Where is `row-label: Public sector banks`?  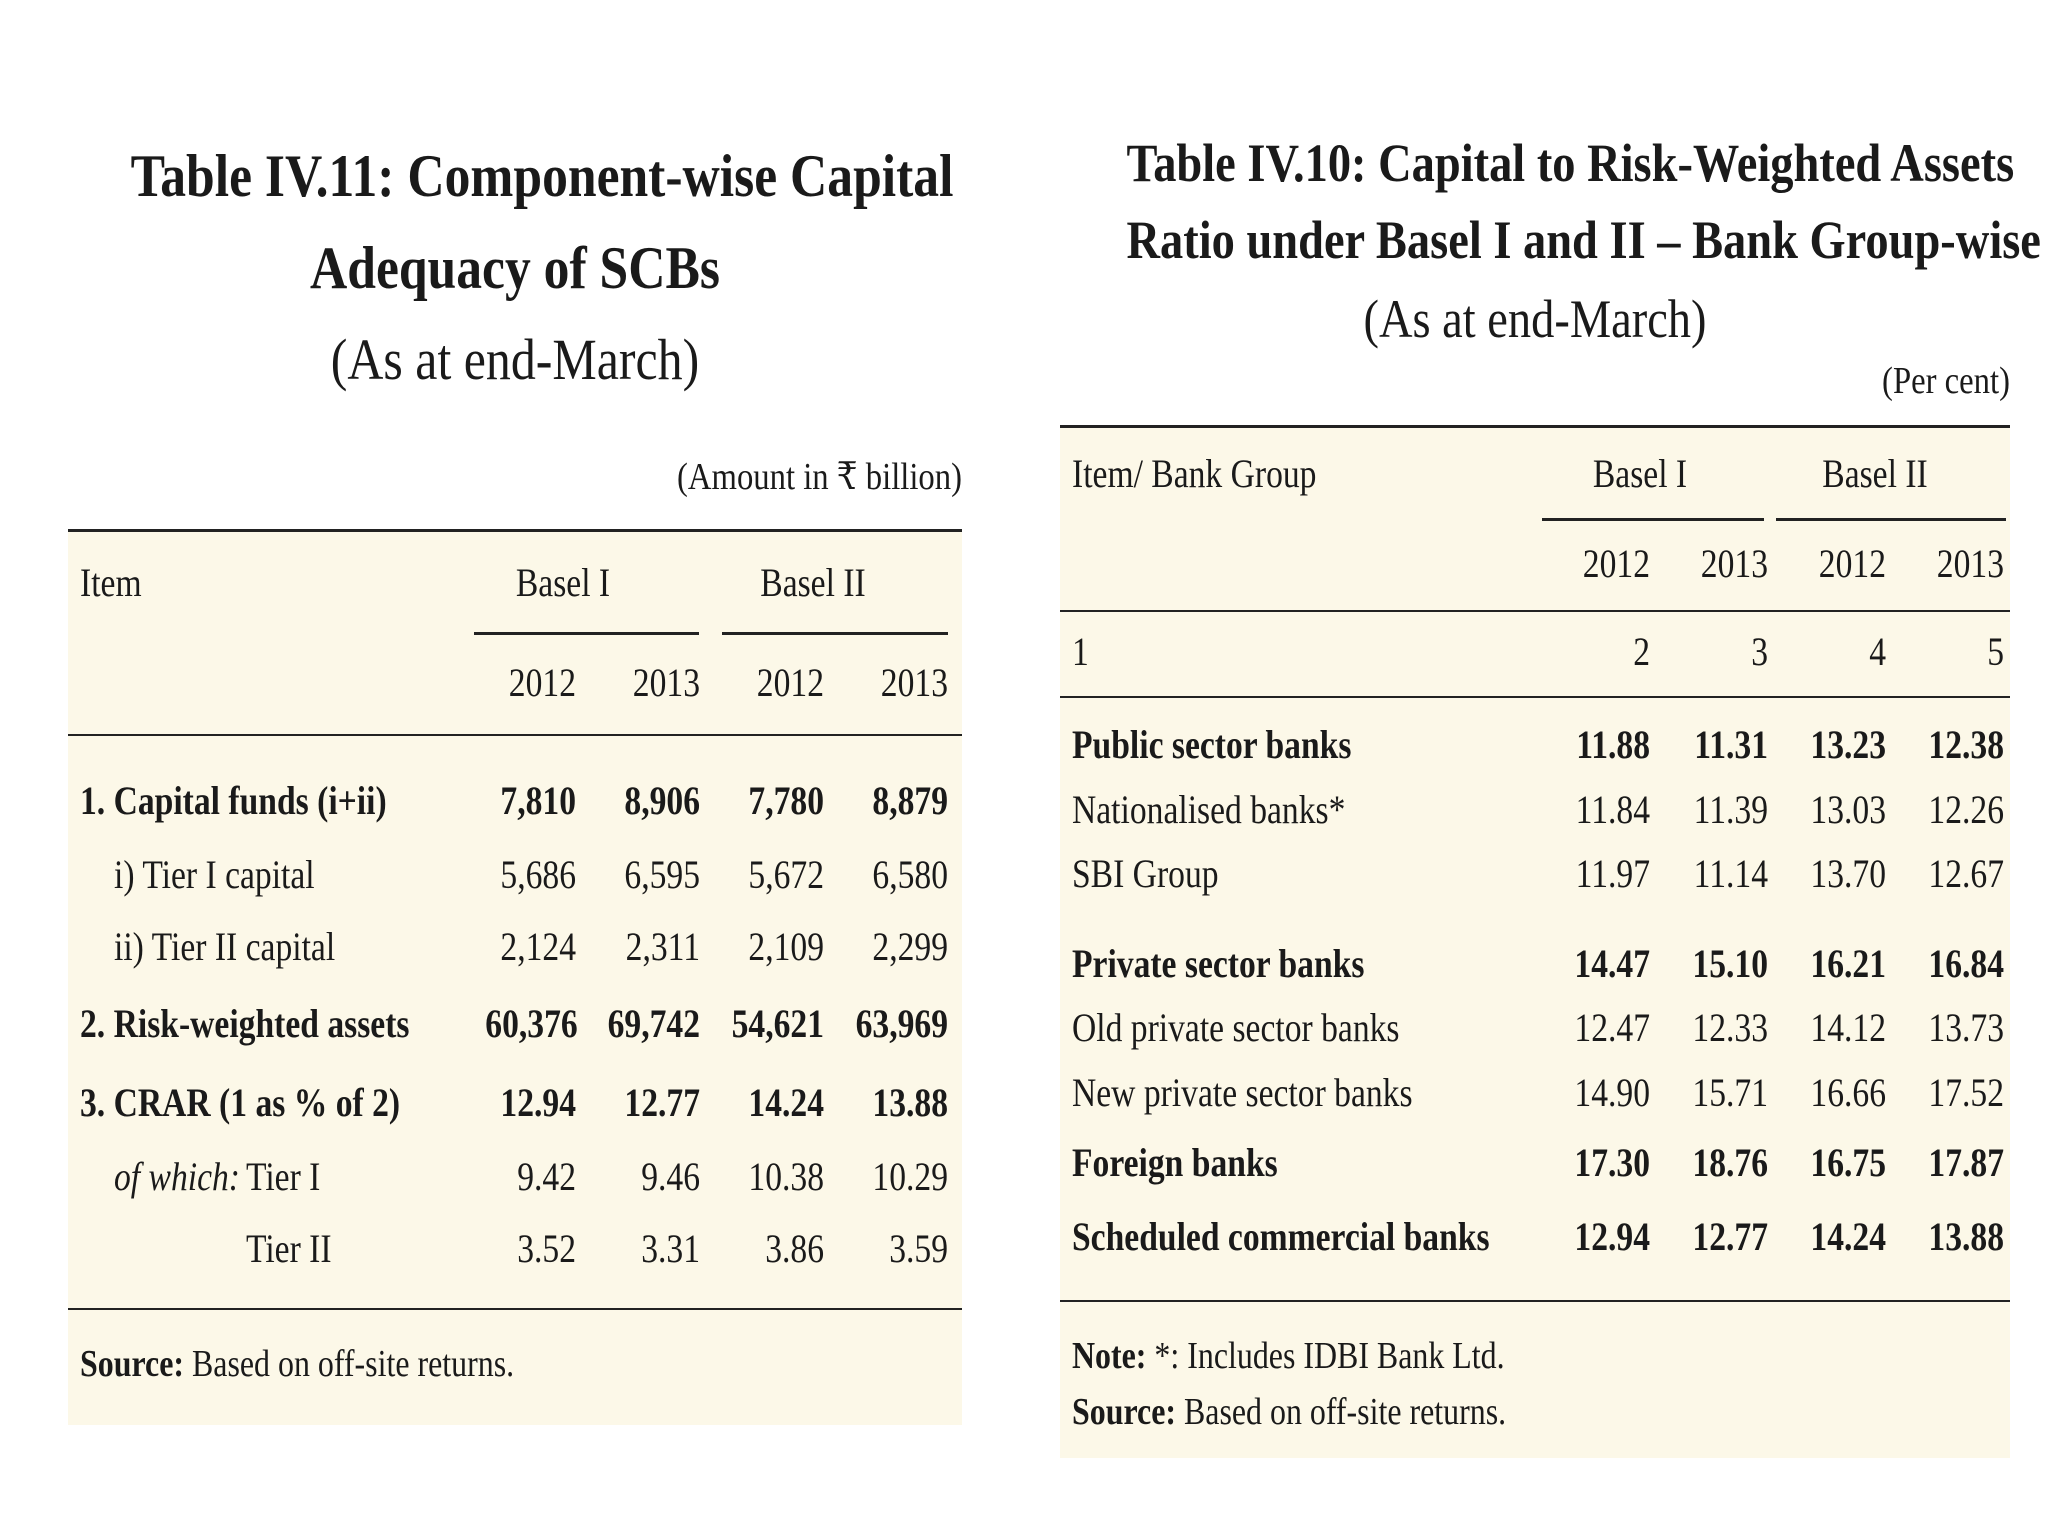
row-label: Public sector banks is located at coordinates (1212, 744).